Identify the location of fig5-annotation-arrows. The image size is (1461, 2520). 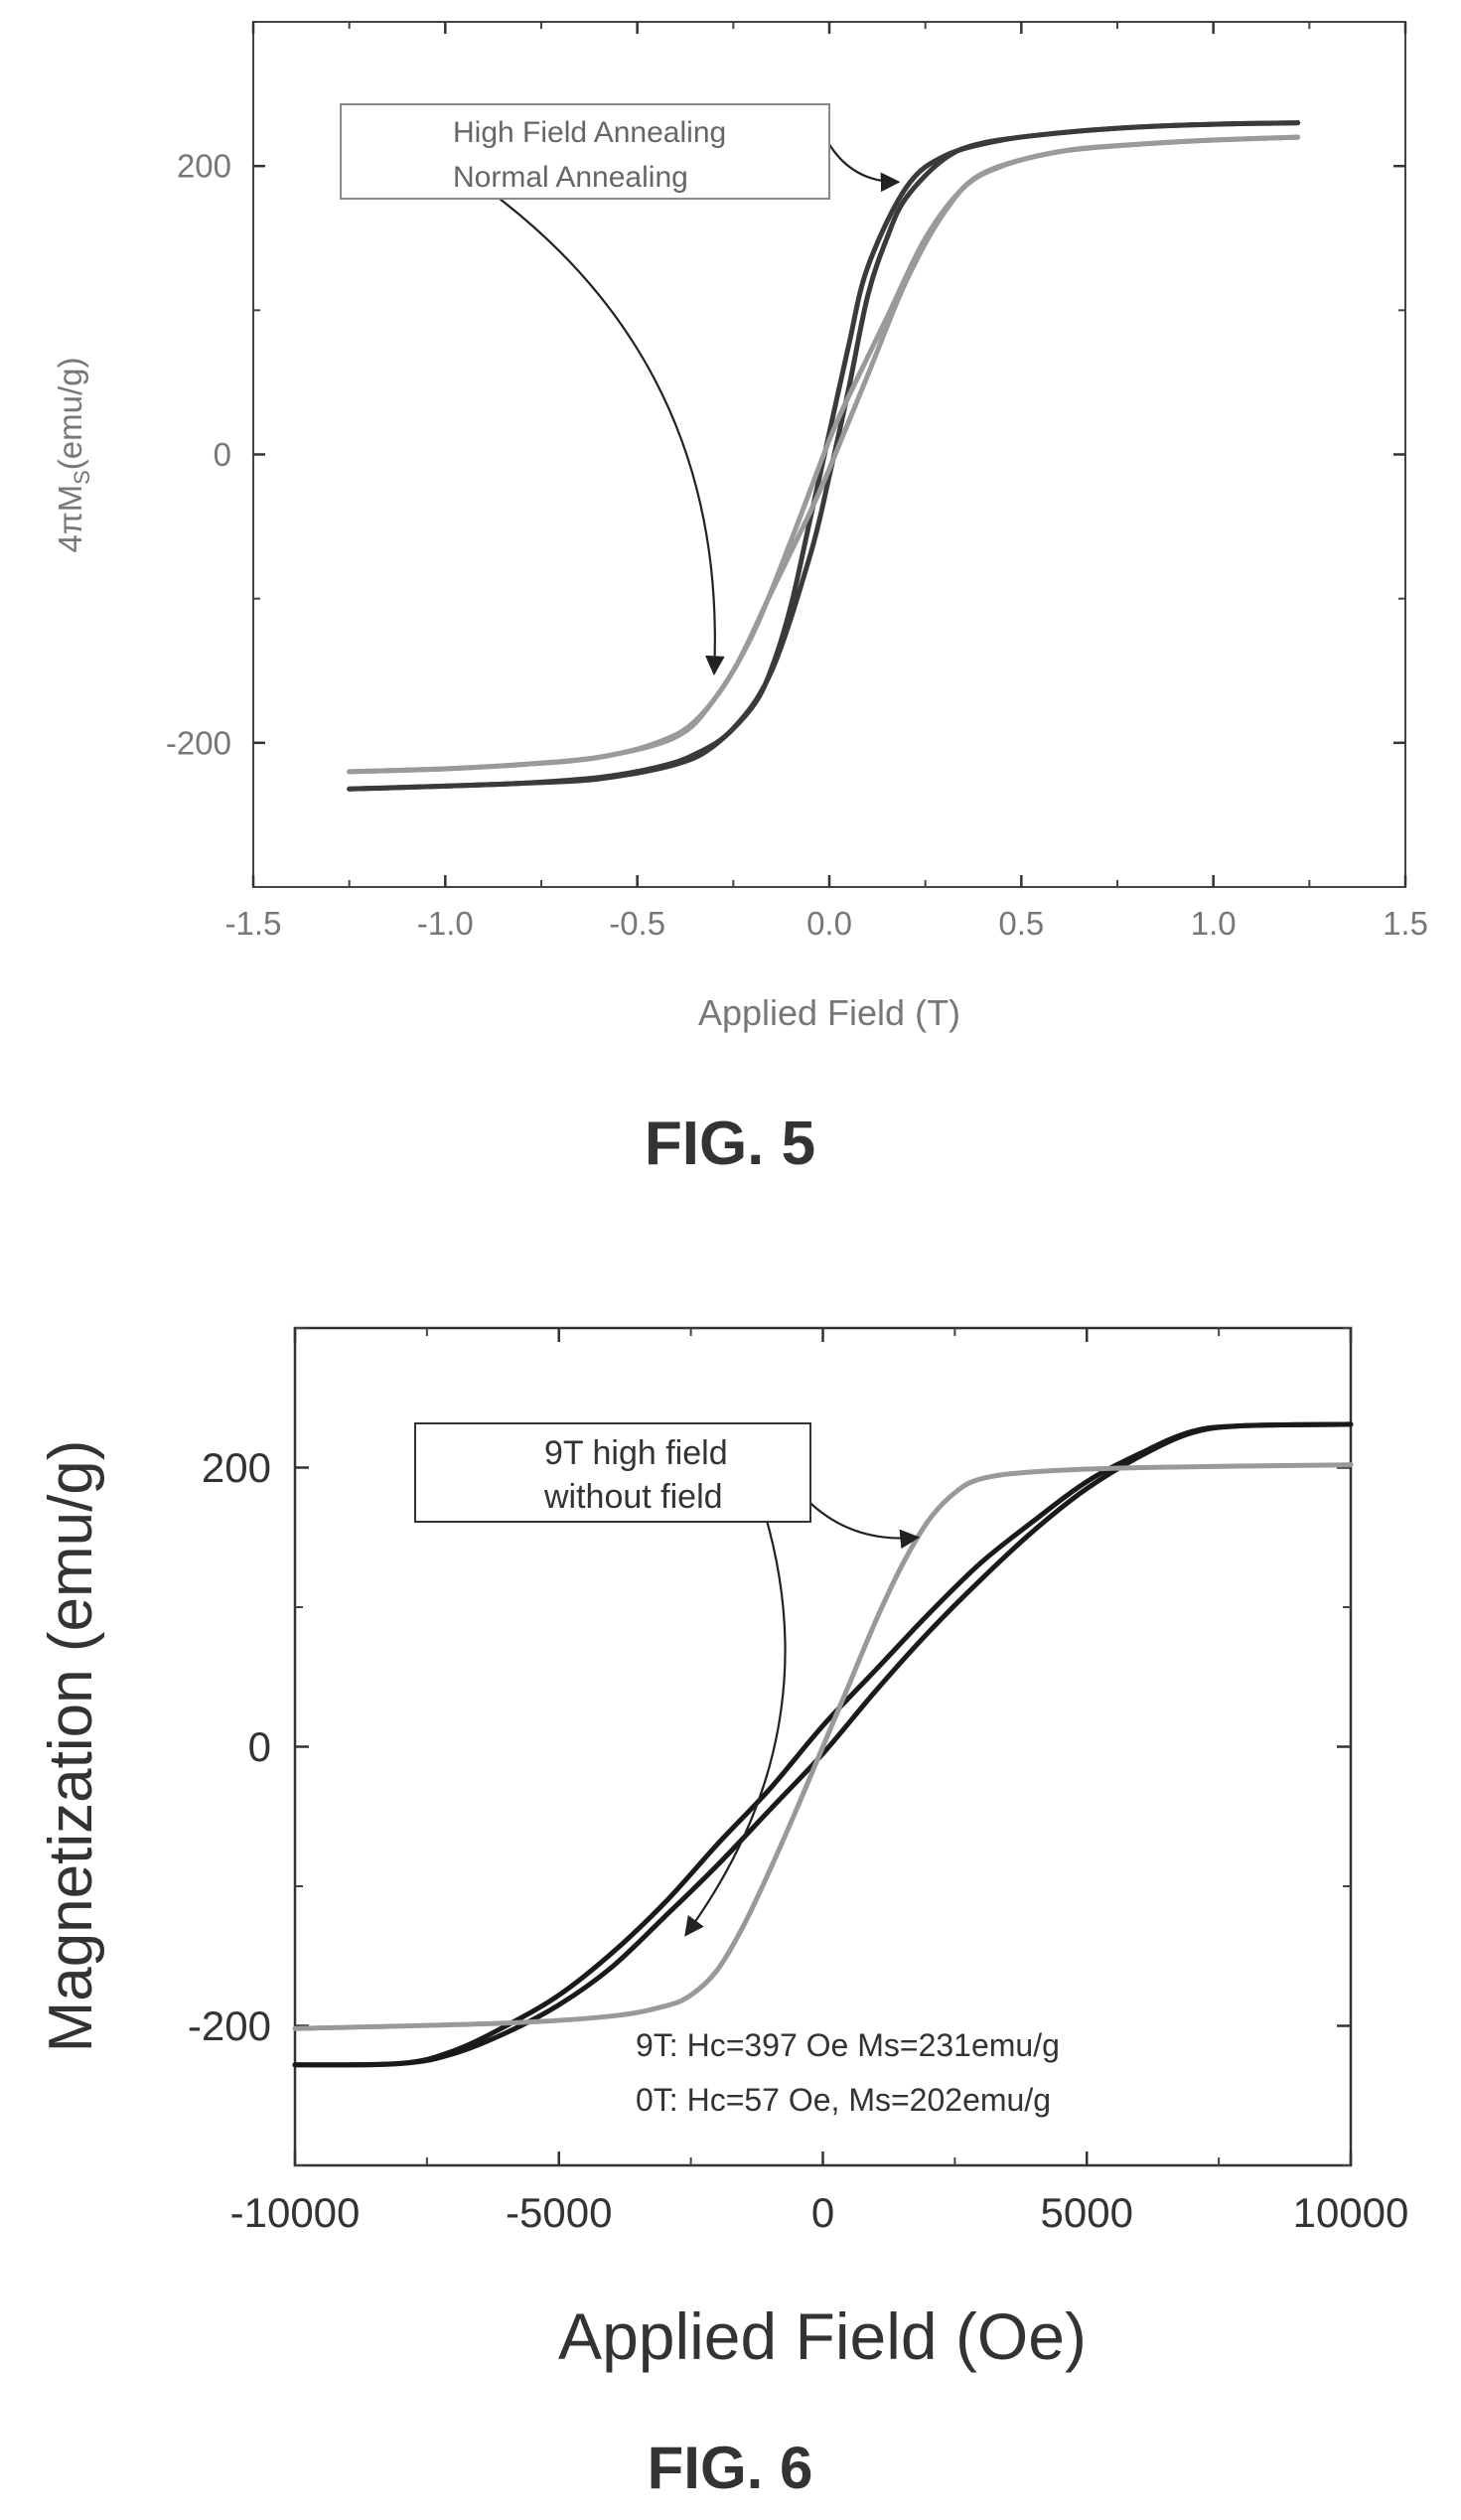
(682, 409).